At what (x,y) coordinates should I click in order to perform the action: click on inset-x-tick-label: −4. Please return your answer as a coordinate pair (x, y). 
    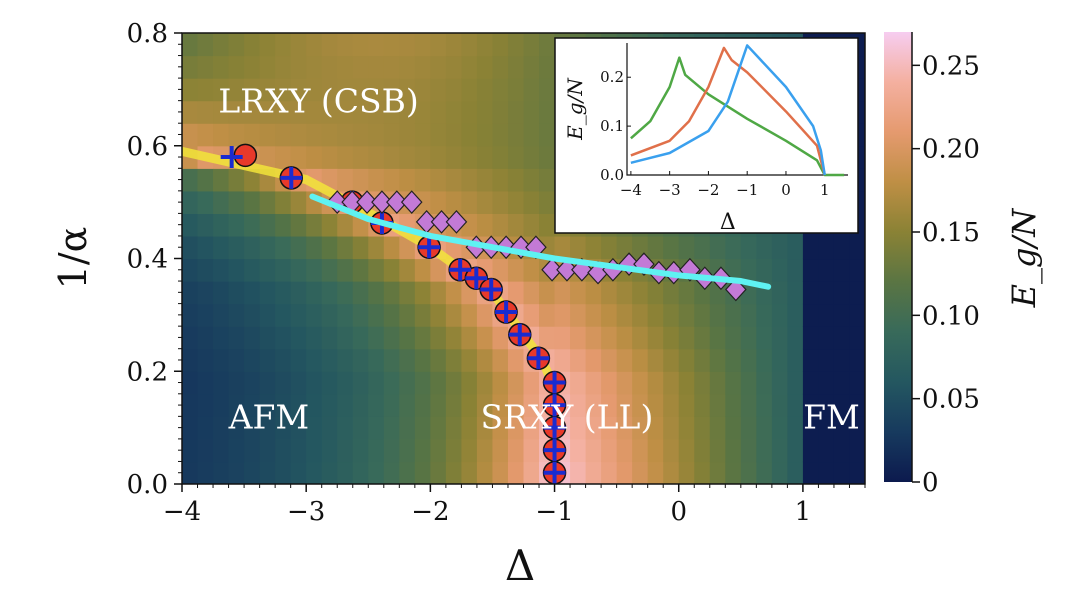
    Looking at the image, I should click on (631, 190).